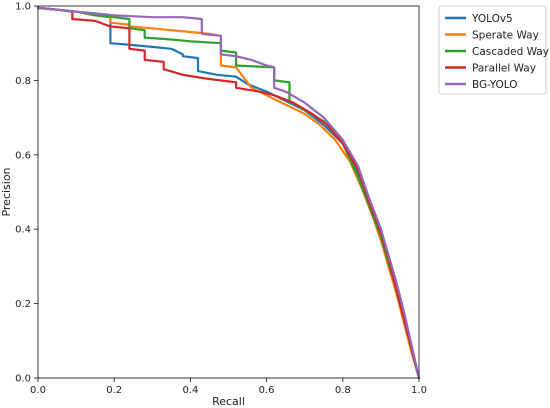 The image size is (550, 408). Describe the element at coordinates (505, 35) in the screenshot. I see `legend-label-1: Sperate Way` at that location.